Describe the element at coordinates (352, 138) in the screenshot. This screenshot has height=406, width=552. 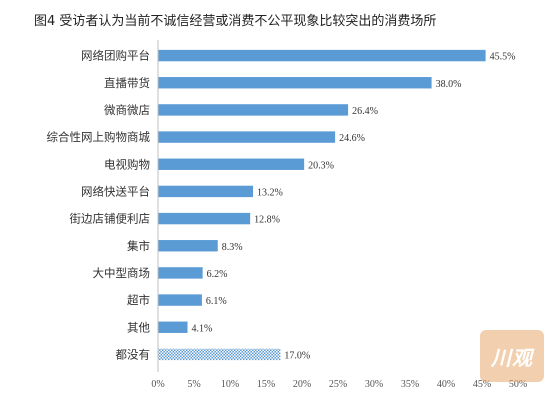
I see `value-label-3: 24.6%` at that location.